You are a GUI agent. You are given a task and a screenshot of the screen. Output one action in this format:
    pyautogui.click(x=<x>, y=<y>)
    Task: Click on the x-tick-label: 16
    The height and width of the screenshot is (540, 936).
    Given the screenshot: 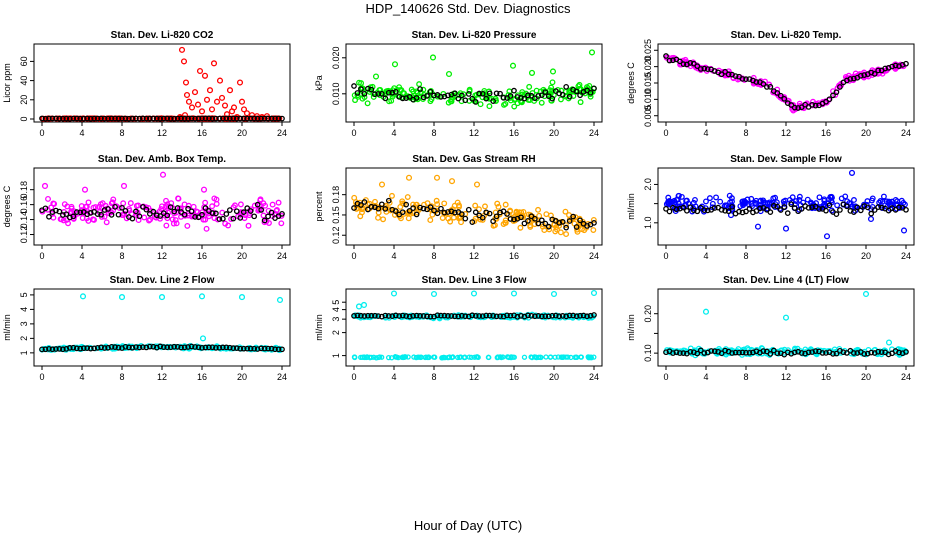 What is the action you would take?
    pyautogui.click(x=514, y=377)
    